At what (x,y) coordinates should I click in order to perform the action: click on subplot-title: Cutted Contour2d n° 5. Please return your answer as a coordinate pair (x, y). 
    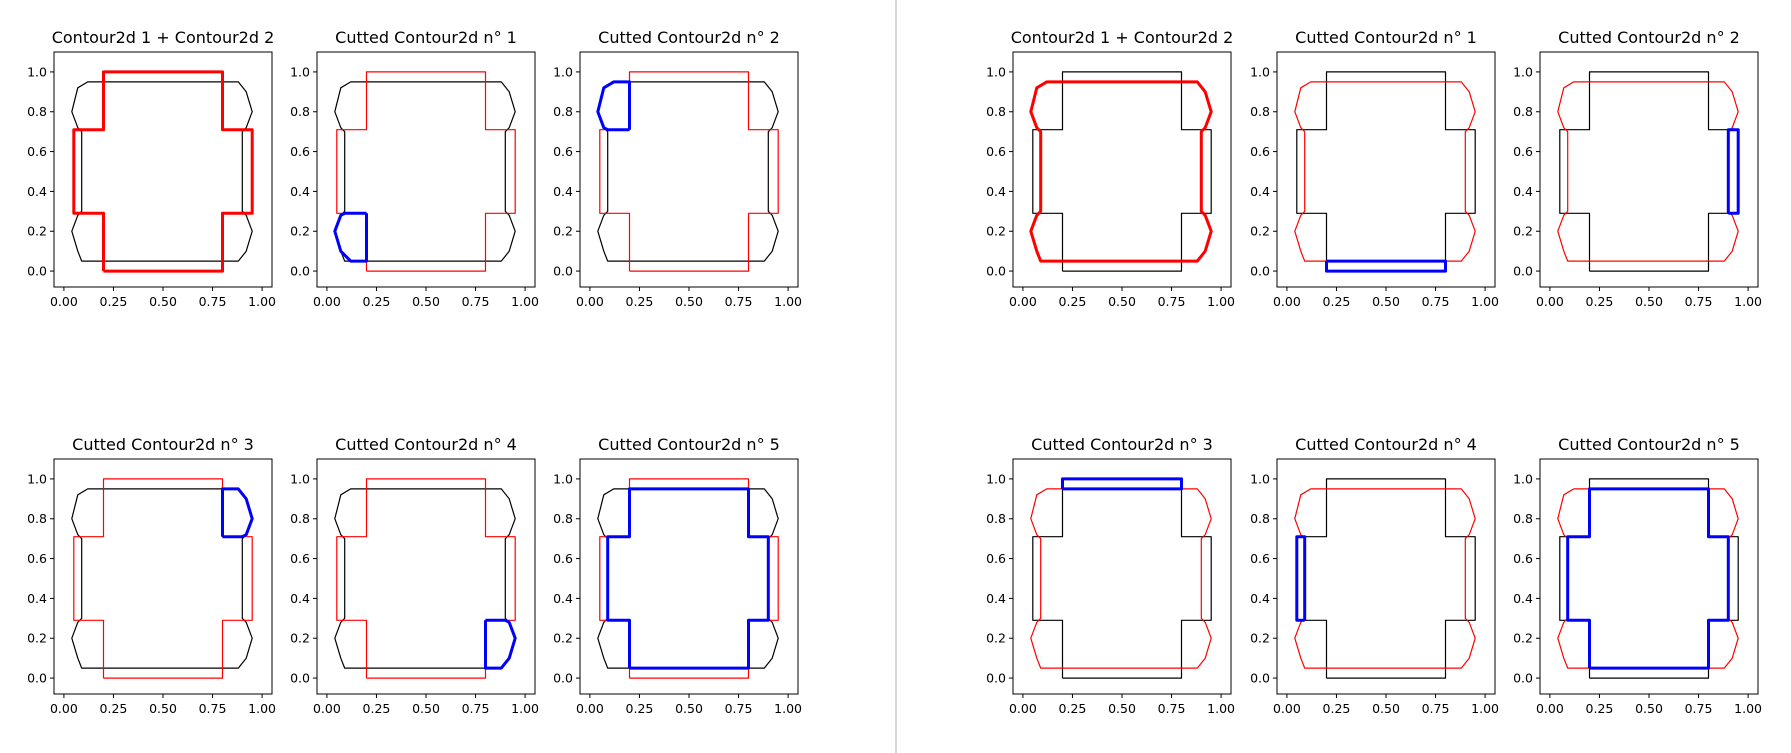
    Looking at the image, I should click on (1649, 444).